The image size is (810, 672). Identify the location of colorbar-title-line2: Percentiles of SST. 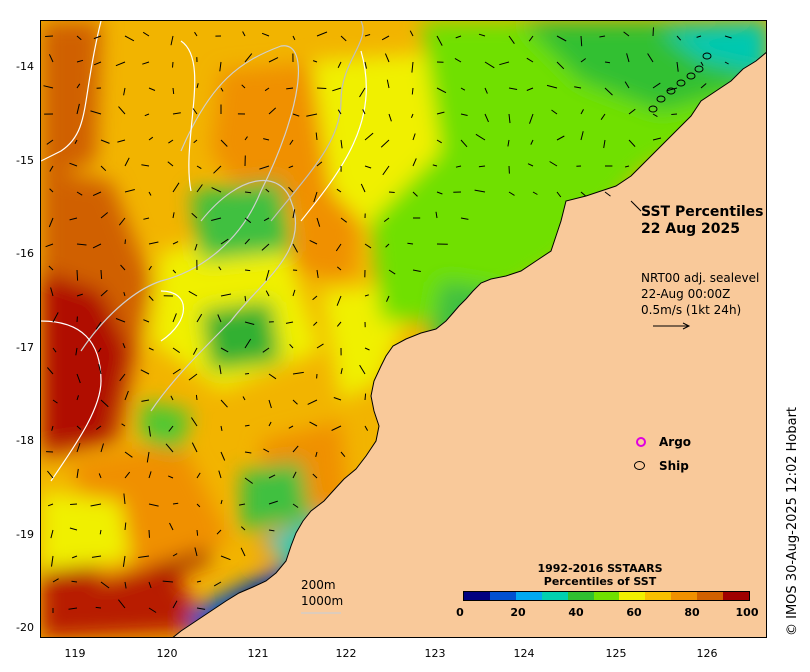
(600, 581).